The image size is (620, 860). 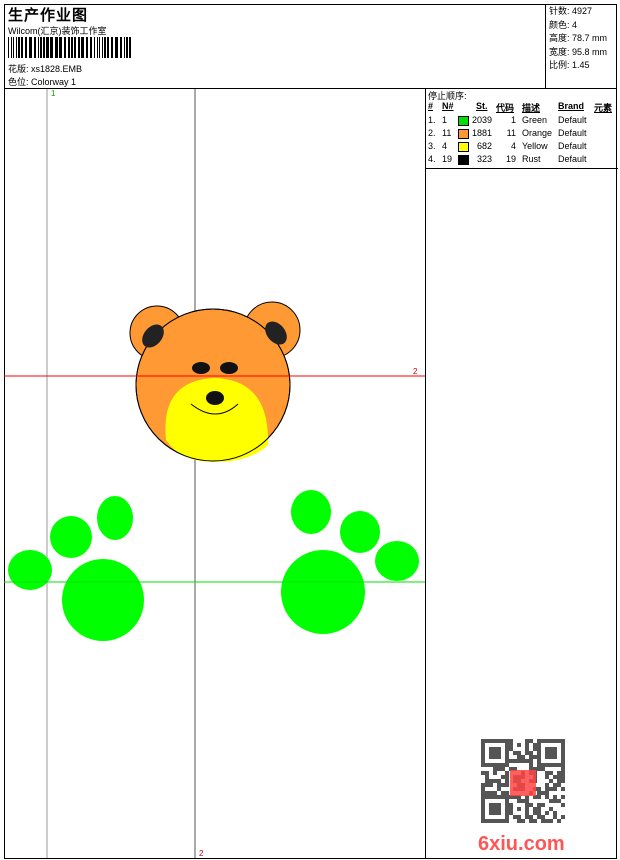 I want to click on row-idx: 2., so click(x=432, y=133).